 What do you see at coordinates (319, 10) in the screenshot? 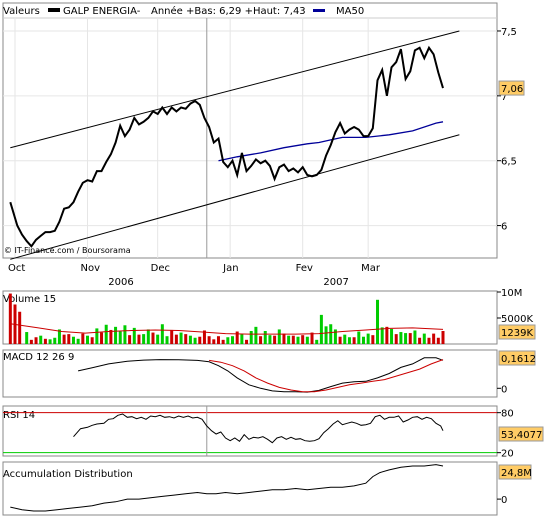
I see `legend-ma-swatch` at bounding box center [319, 10].